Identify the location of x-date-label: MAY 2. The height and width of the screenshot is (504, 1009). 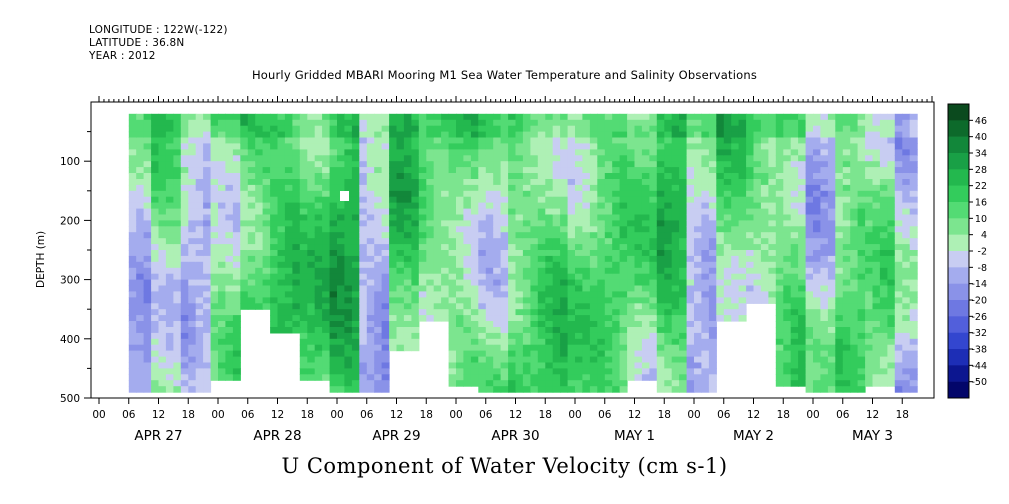
(753, 436).